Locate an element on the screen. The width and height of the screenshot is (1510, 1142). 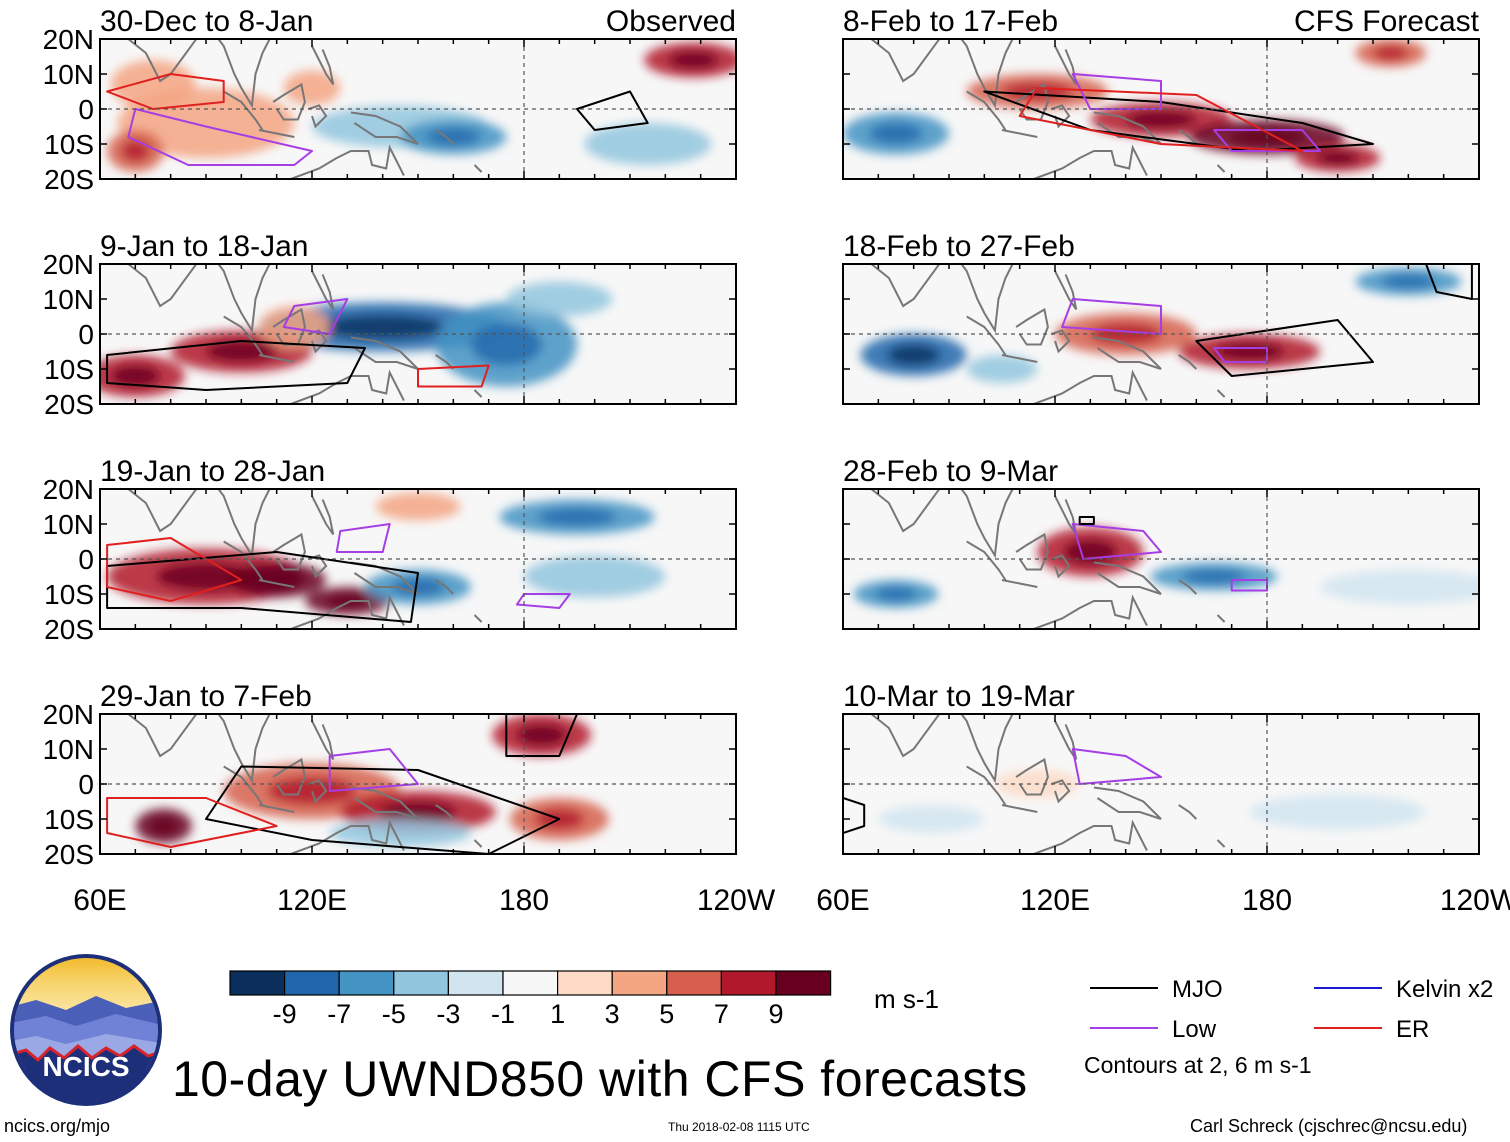
ncics-logo: NCICS is located at coordinates (86, 1030).